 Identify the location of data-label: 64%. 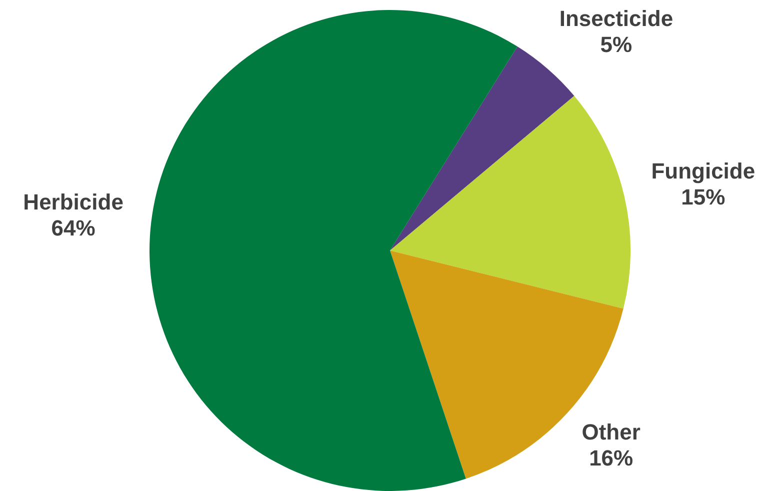
(73, 227).